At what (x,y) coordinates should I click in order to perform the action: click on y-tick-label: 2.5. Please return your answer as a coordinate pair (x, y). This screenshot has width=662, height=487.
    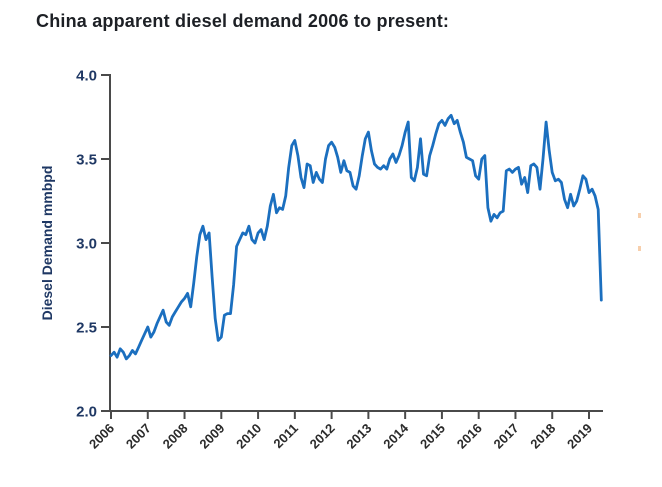
    Looking at the image, I should click on (86, 328).